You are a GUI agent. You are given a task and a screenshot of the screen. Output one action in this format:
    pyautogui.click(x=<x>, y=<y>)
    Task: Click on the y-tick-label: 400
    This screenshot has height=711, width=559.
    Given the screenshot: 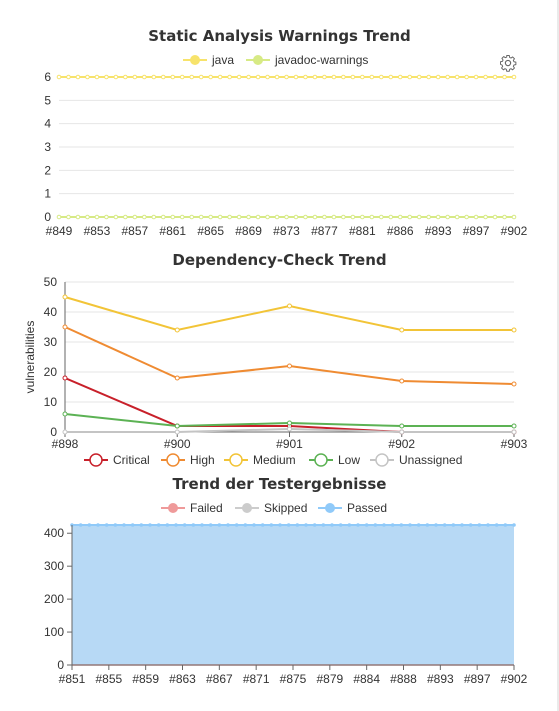 What is the action you would take?
    pyautogui.click(x=54, y=533)
    